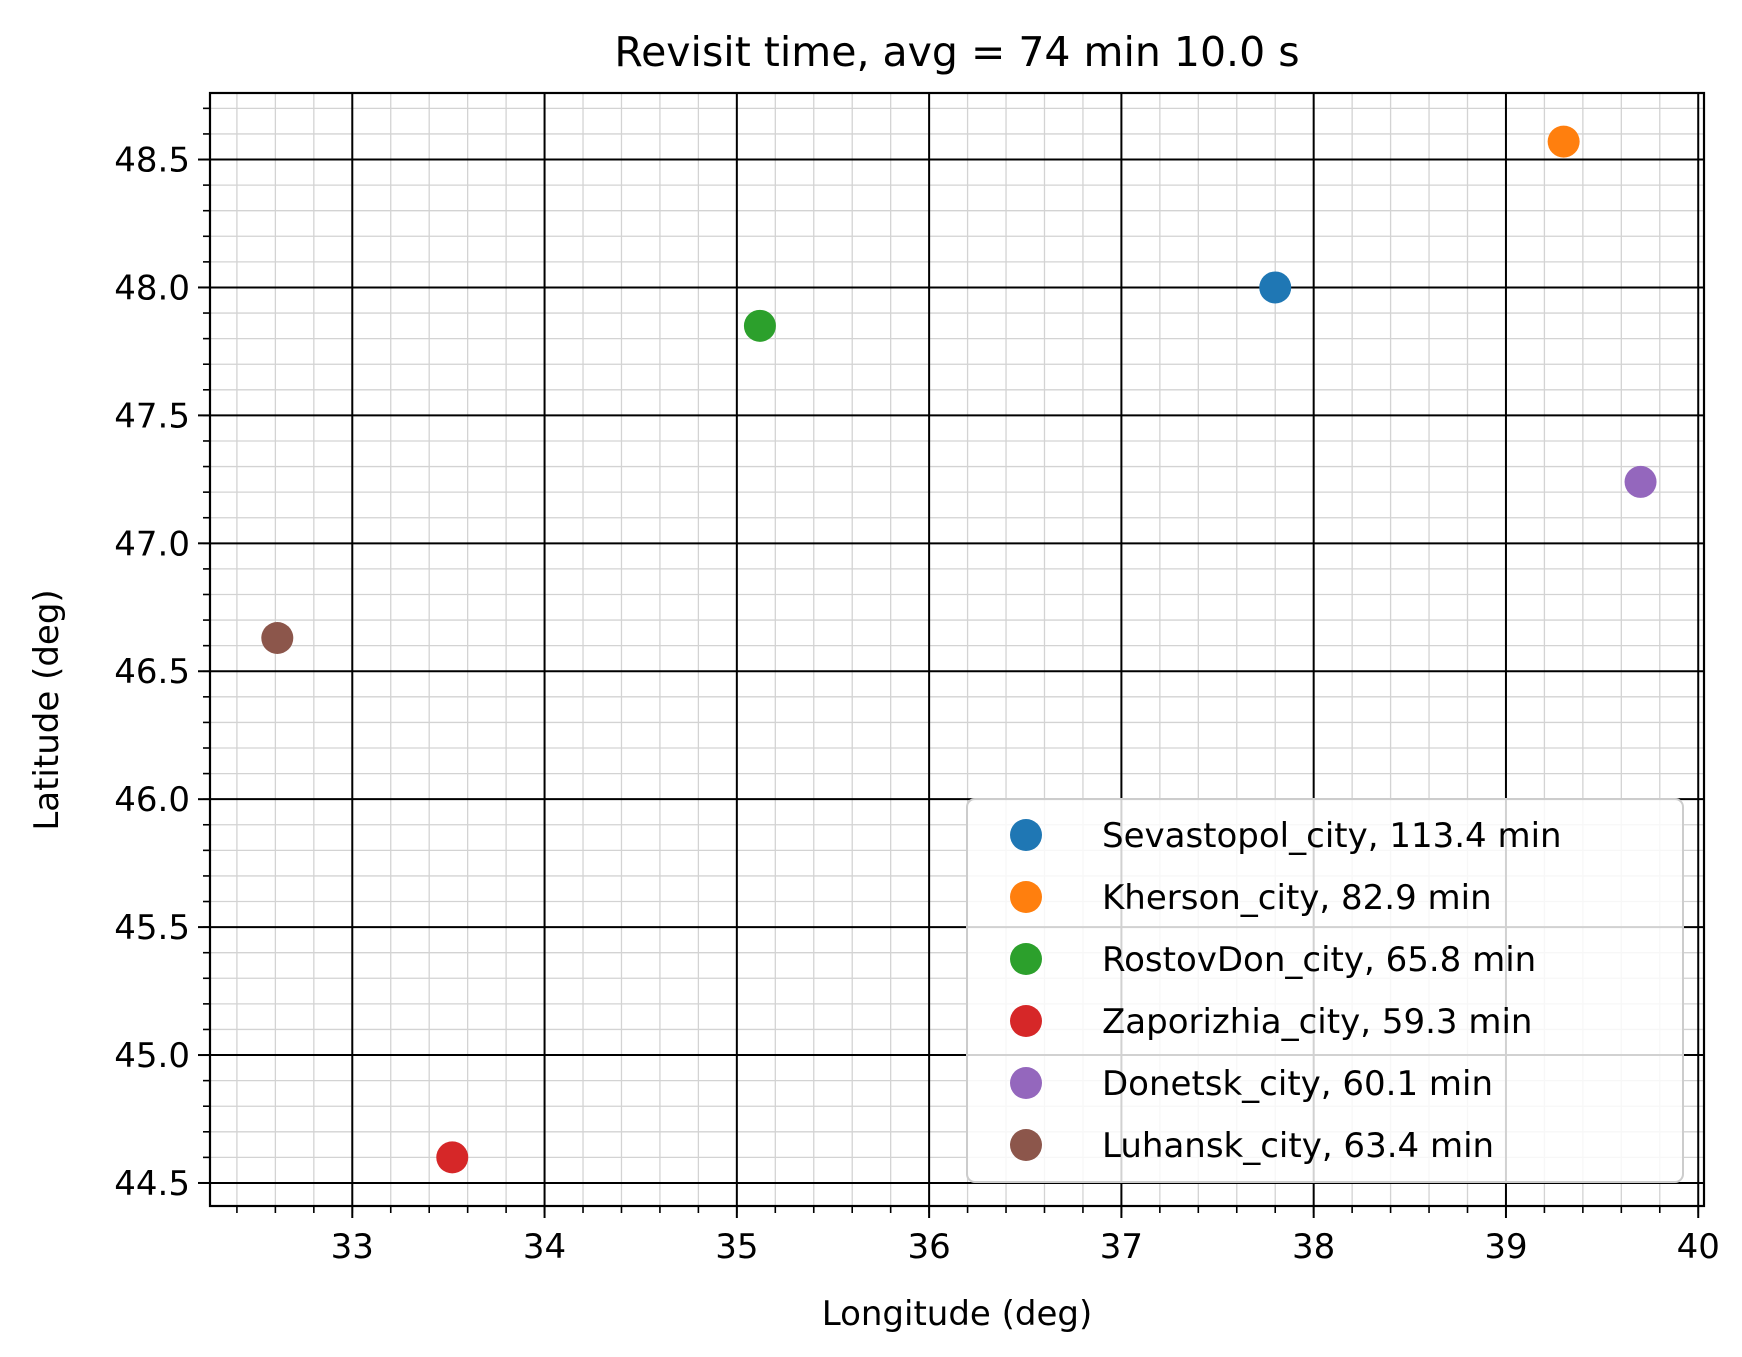 This screenshot has width=1742, height=1357. I want to click on y-axis-label: Latitude (deg), so click(47, 709).